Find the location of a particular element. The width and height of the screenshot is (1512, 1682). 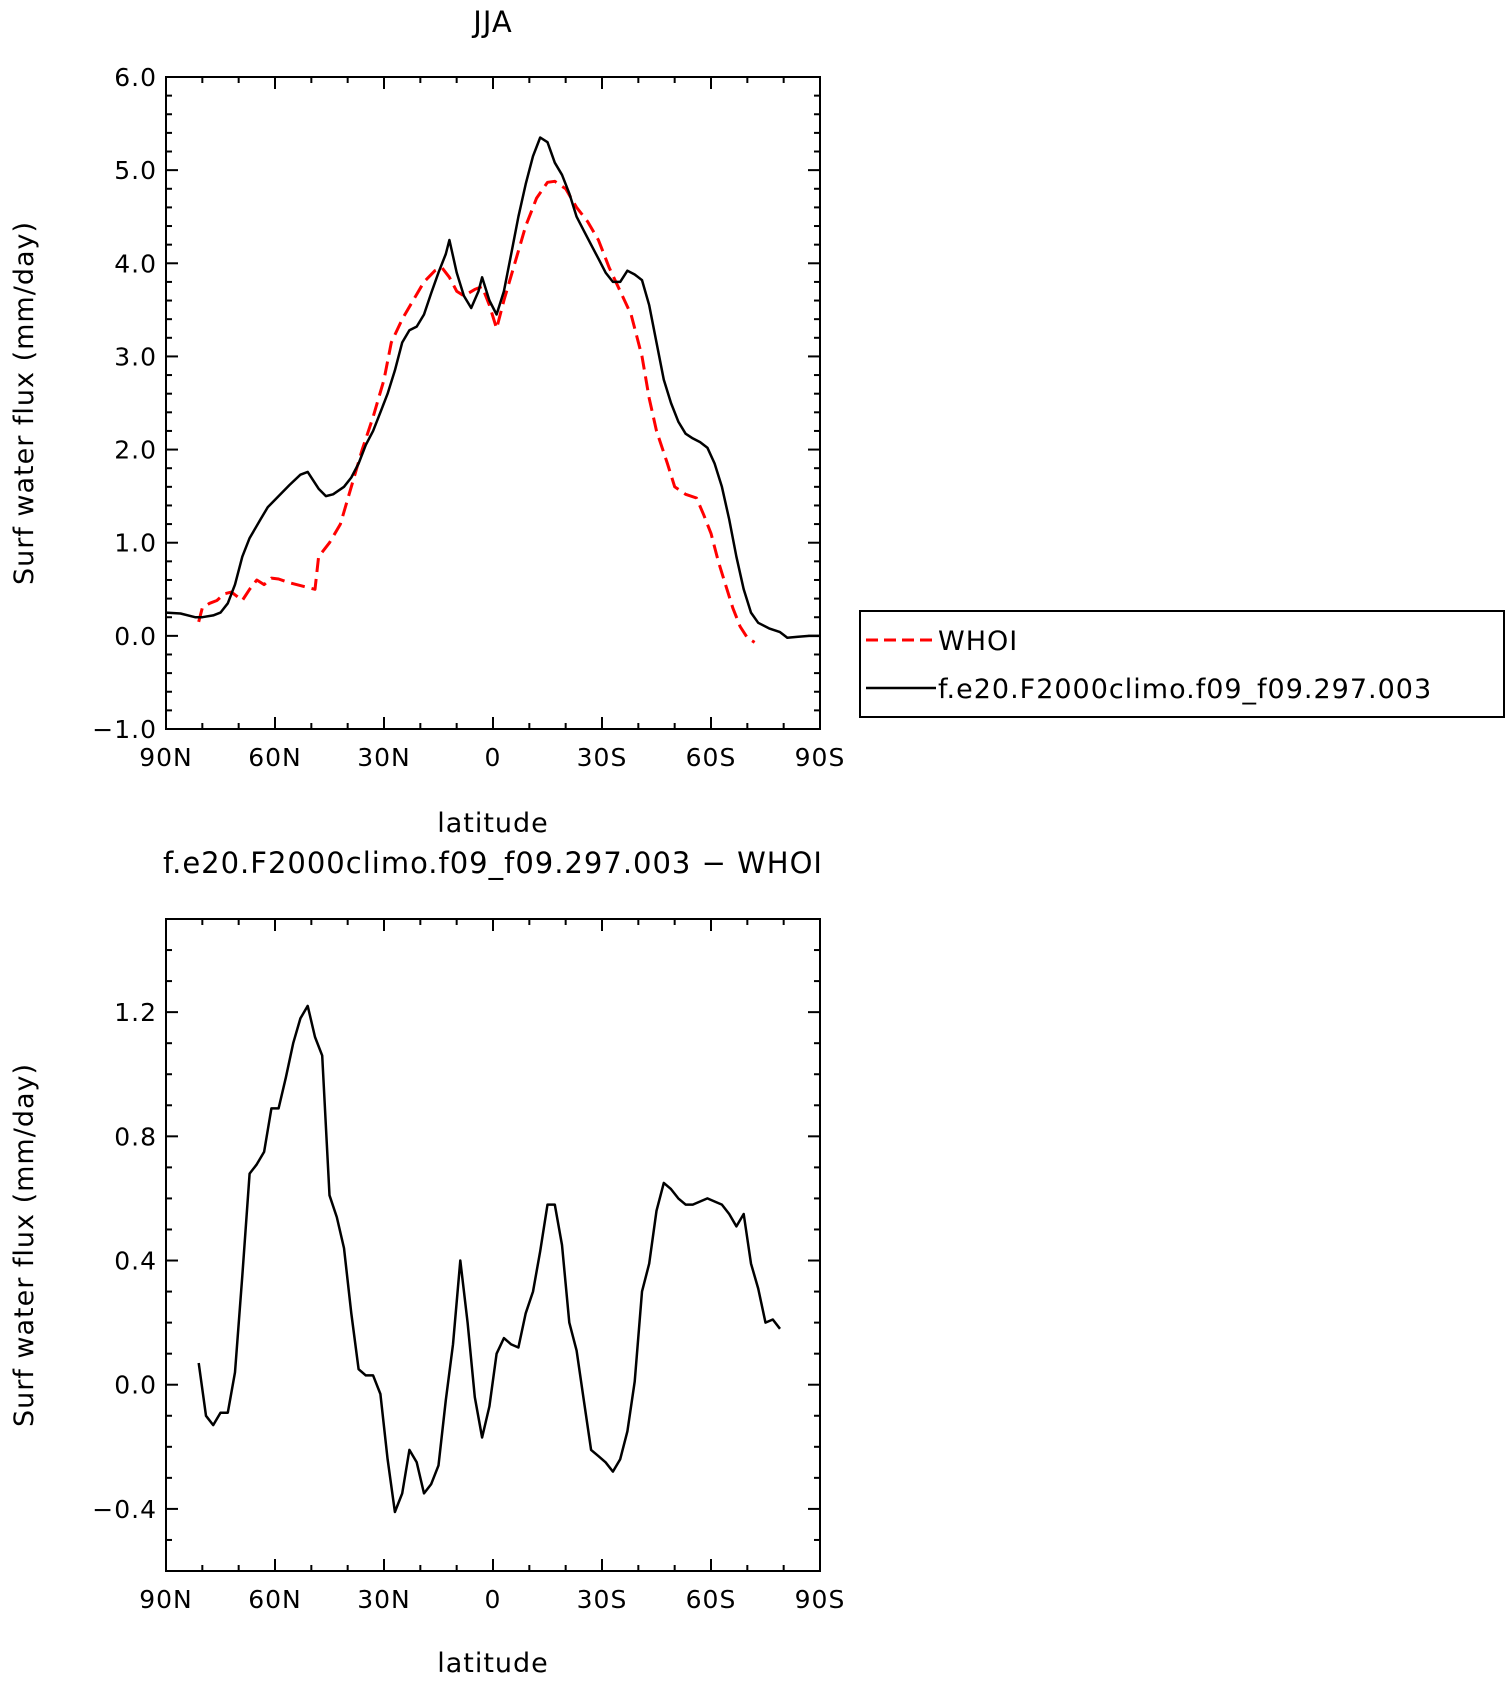

y-tick-label: 3.0 is located at coordinates (135, 356).